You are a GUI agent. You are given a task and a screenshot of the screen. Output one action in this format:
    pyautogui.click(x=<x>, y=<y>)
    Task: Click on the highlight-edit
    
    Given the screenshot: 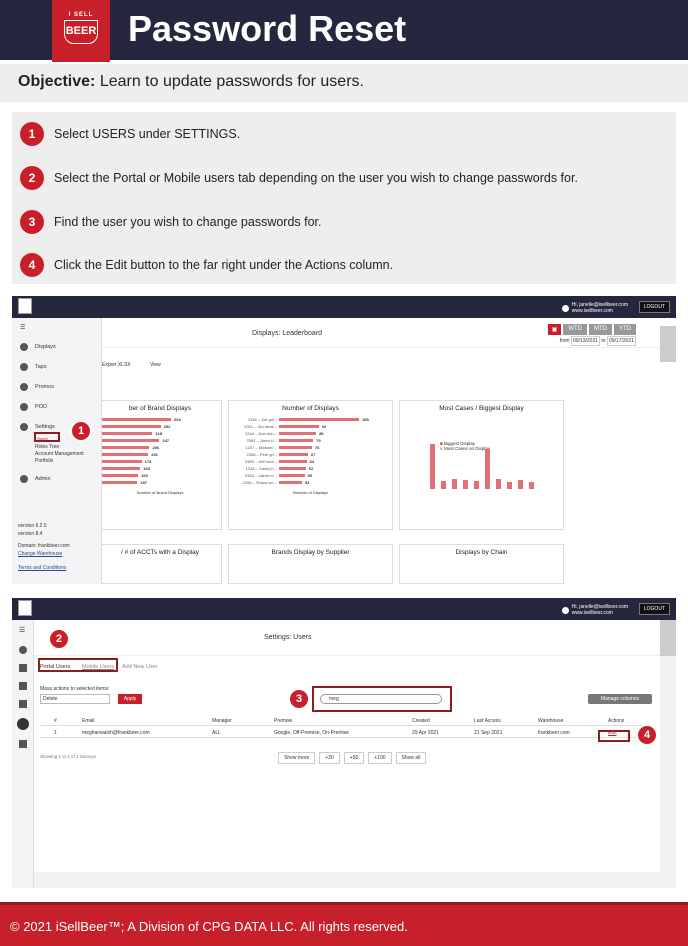 What is the action you would take?
    pyautogui.click(x=614, y=736)
    